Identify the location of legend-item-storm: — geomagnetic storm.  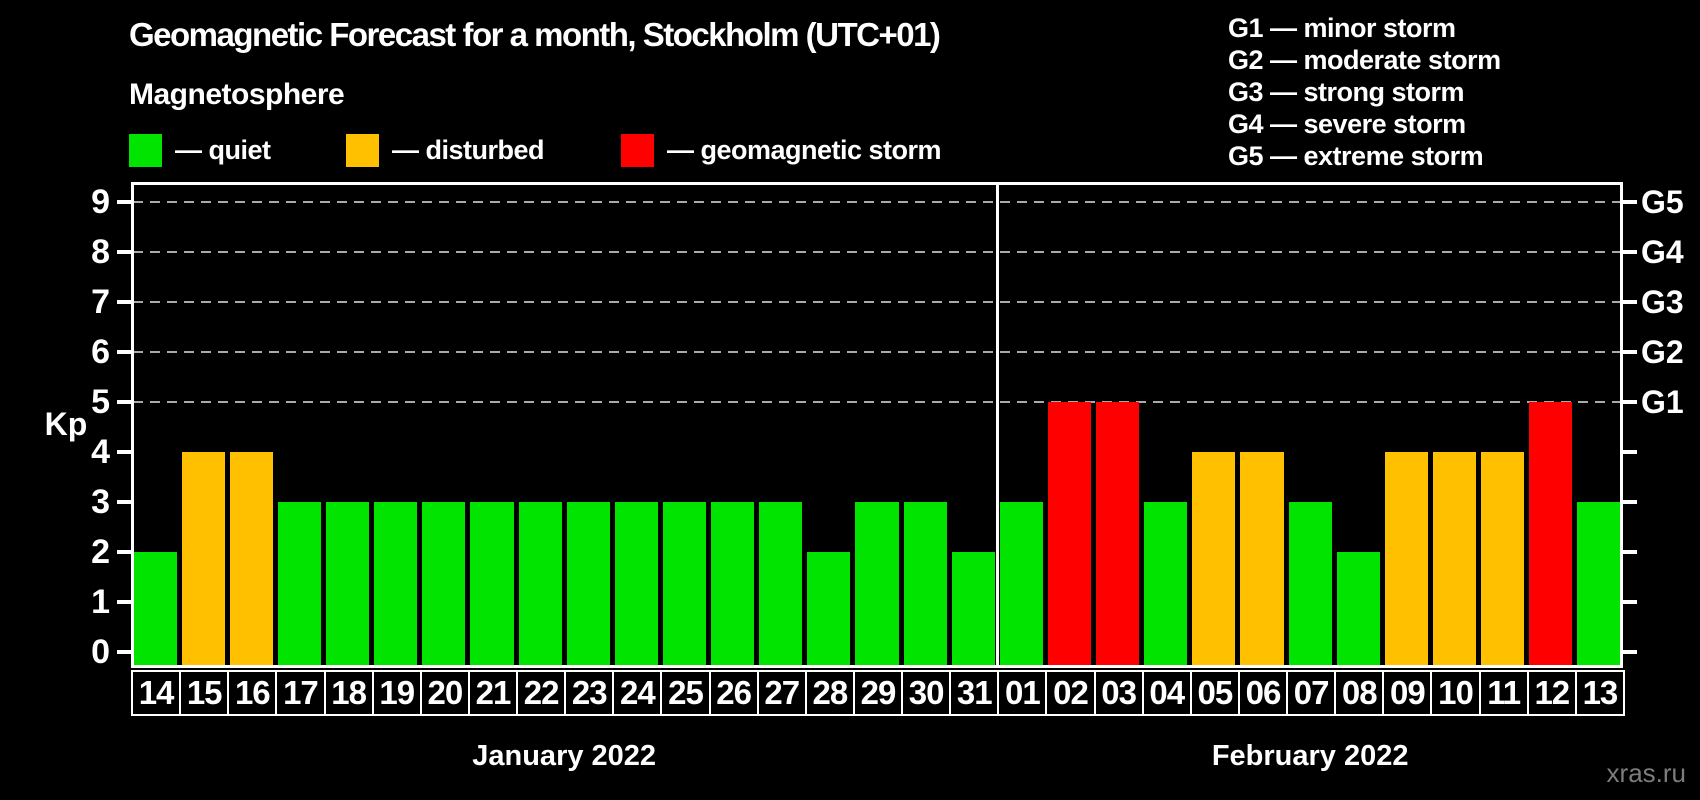
(781, 150).